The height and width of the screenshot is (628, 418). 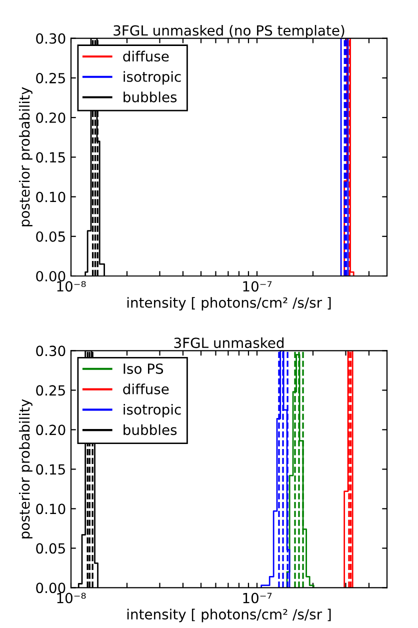 I want to click on chart-title: 3FGL unmasked, so click(x=229, y=342).